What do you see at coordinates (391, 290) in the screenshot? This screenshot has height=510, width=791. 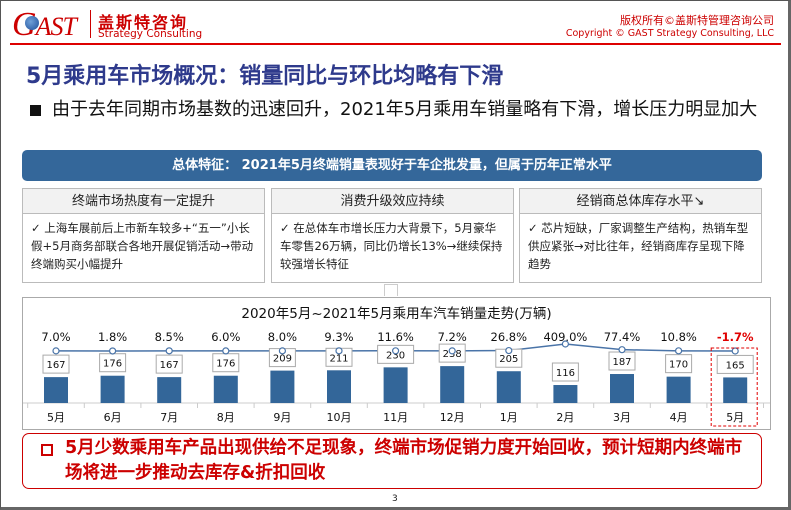 I see `connector-arrow-icon` at bounding box center [391, 290].